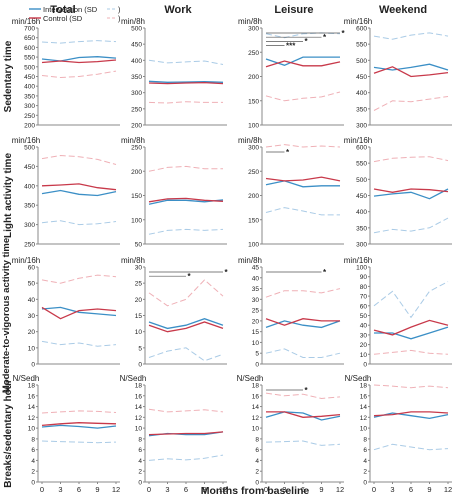  What do you see at coordinates (32, 332) in the screenshot?
I see `y-tick-label: 20` at bounding box center [32, 332].